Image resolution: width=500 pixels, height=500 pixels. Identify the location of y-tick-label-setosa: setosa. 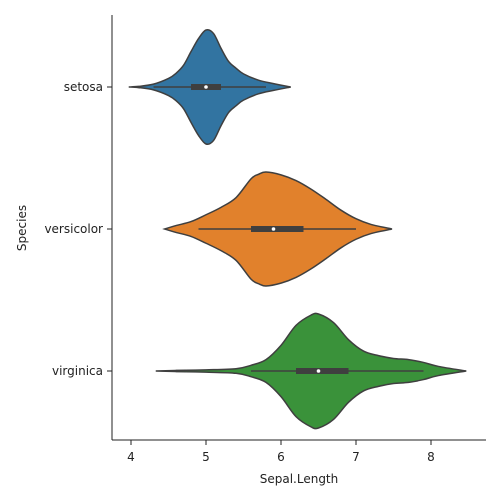
(83, 87).